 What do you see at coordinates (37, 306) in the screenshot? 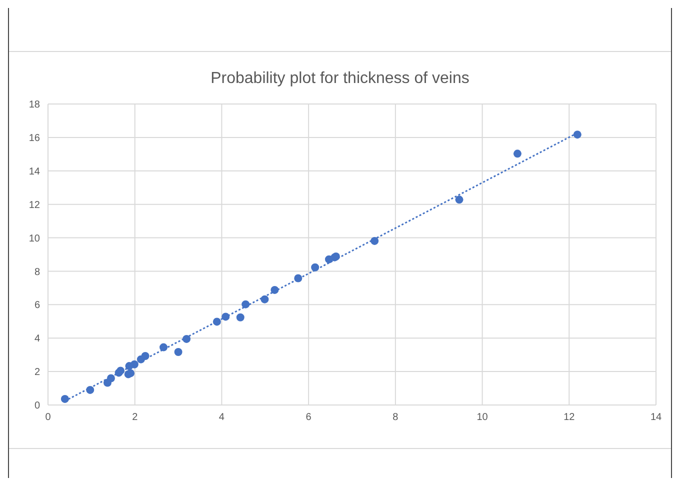
I see `y-tick-label: 6` at bounding box center [37, 306].